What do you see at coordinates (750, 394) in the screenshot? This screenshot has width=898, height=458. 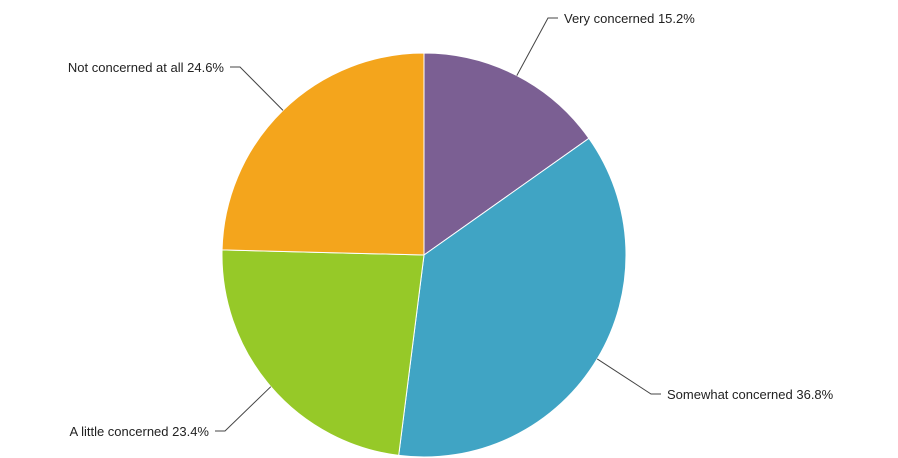 I see `slice-label-somewhat-concerned: Somewhat concerned 36.8%` at bounding box center [750, 394].